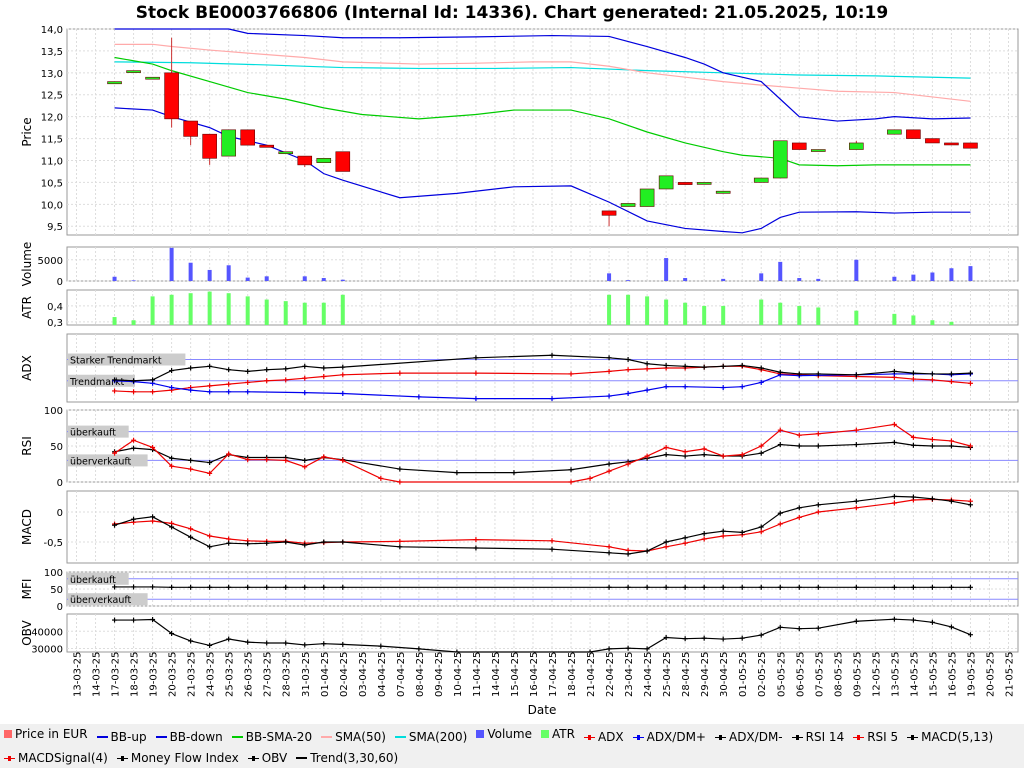  I want to click on x-tick-label: 28-04-25, so click(686, 674).